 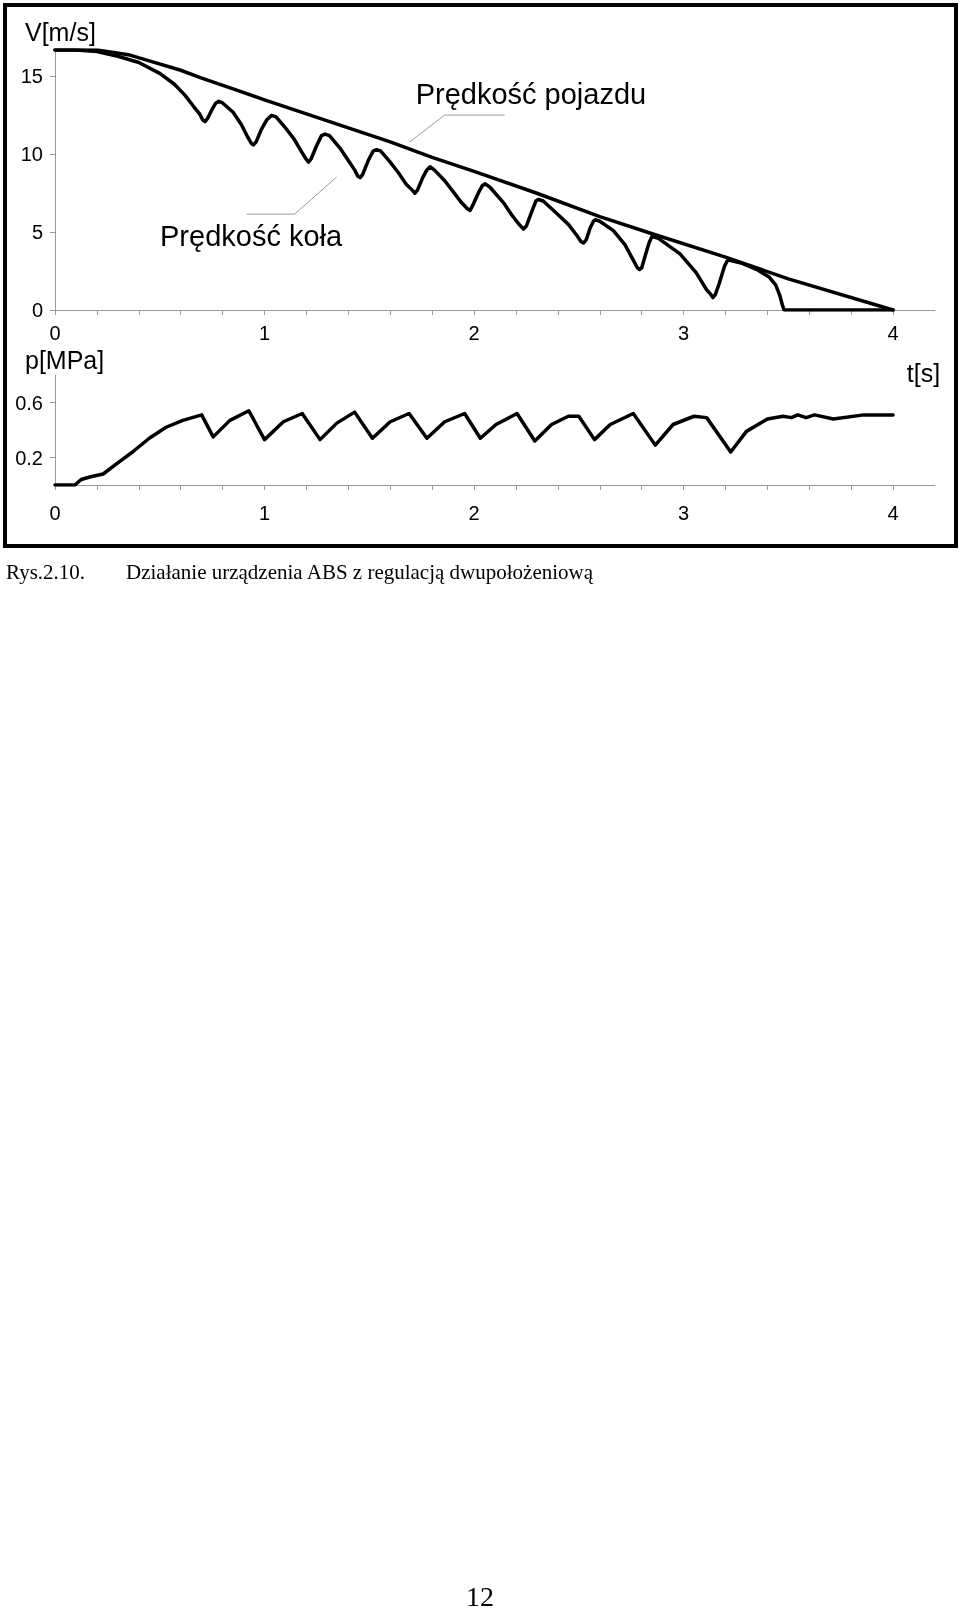 I want to click on text: 12, so click(x=480, y=1596).